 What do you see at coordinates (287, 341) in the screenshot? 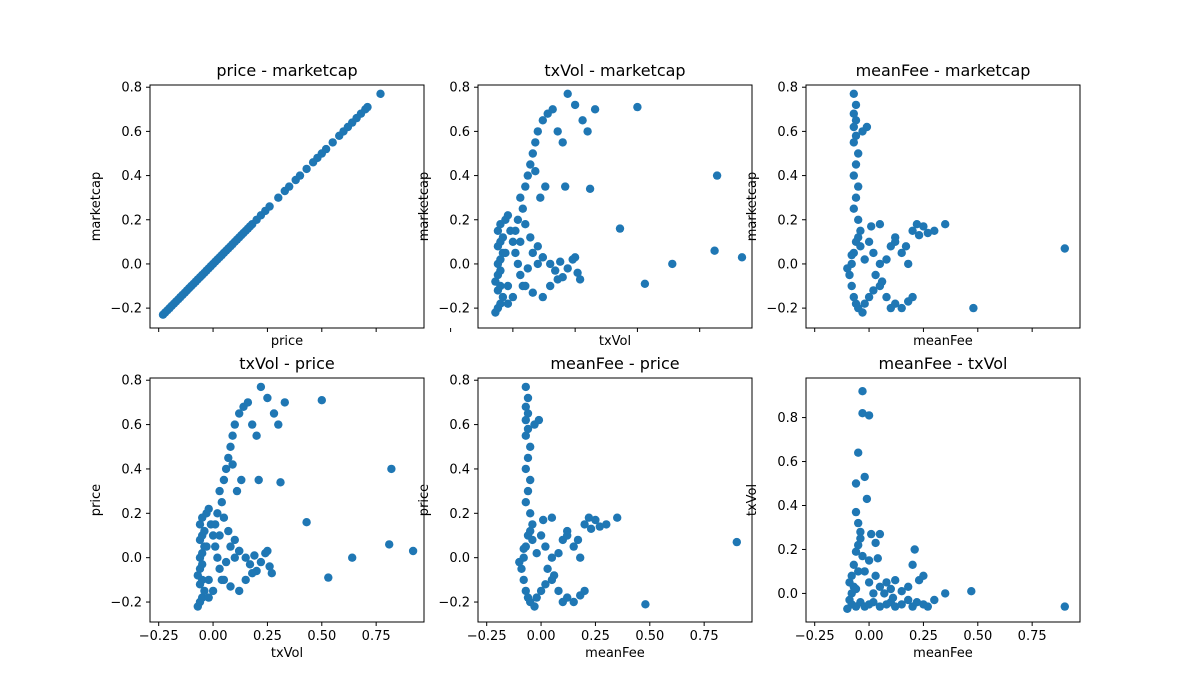
I see `x-axis-label: price` at bounding box center [287, 341].